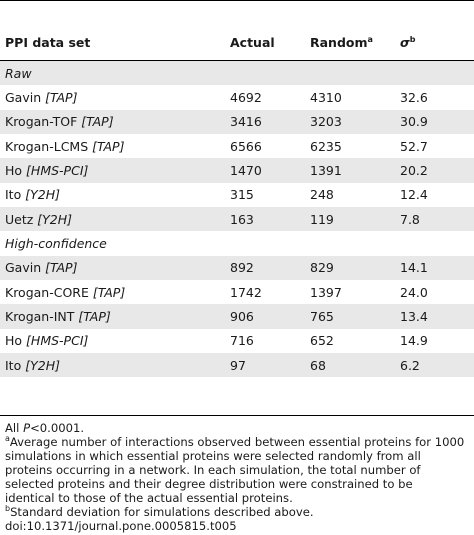 The width and height of the screenshot is (474, 535). I want to click on sigma-cell: 52.7, so click(414, 146).